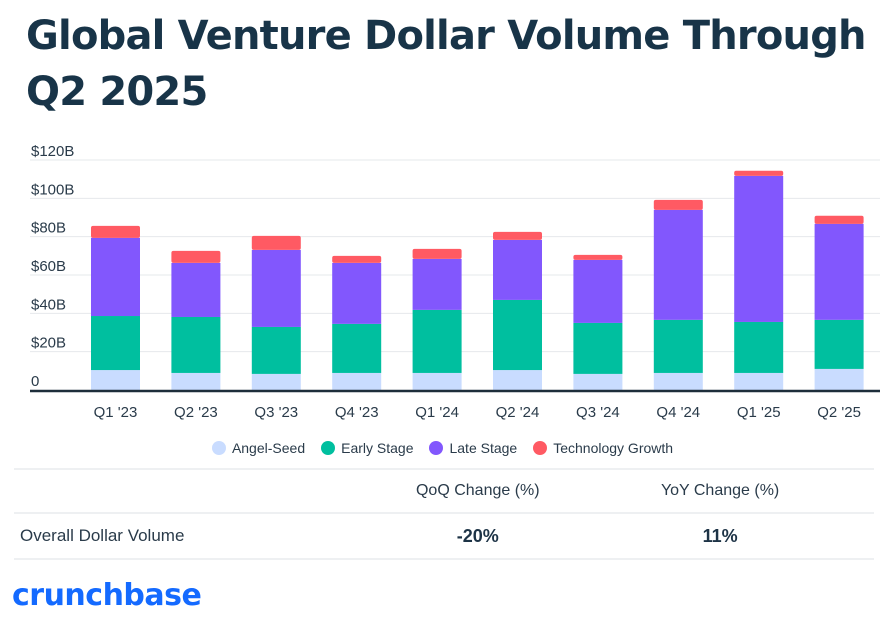  Describe the element at coordinates (48, 228) in the screenshot. I see `y-tick-label: $80B` at that location.